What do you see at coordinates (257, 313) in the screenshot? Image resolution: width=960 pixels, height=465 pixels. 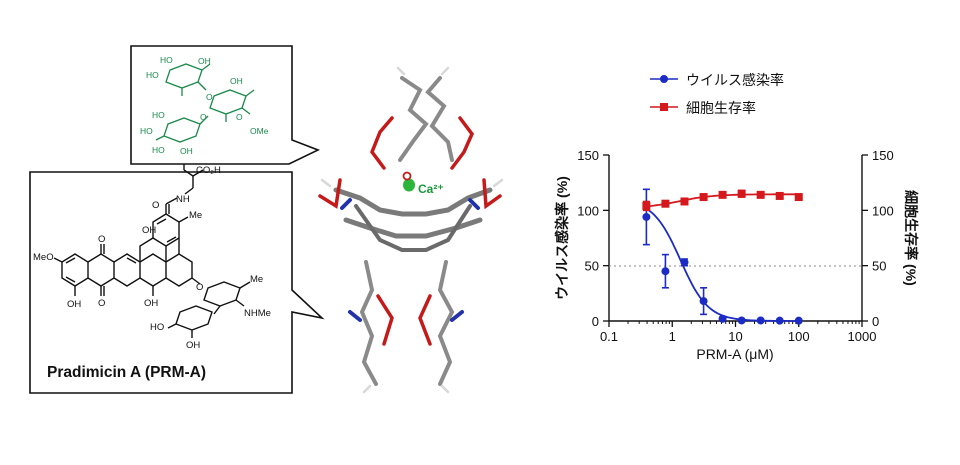 I see `label-nhme: NHMe` at bounding box center [257, 313].